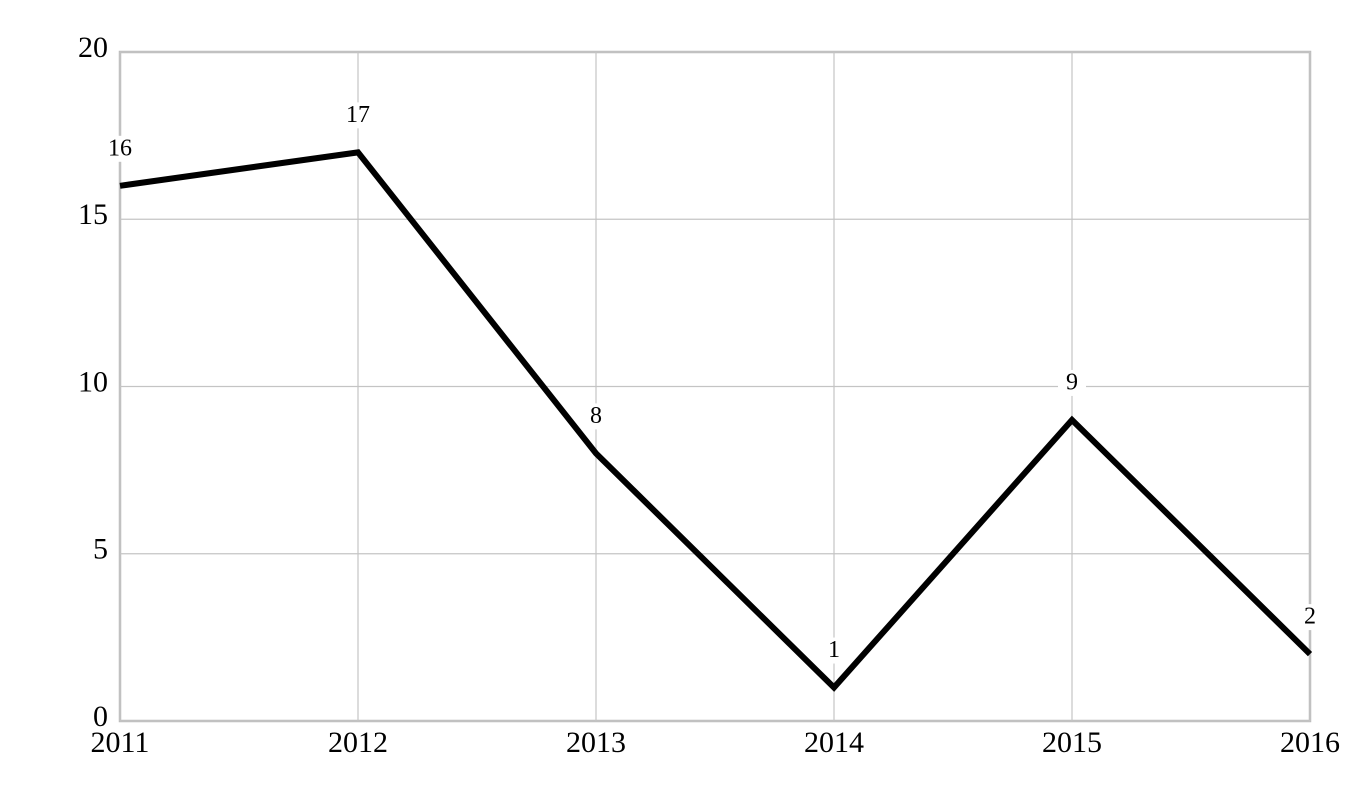  What do you see at coordinates (120, 742) in the screenshot?
I see `x-tick-label: 2011` at bounding box center [120, 742].